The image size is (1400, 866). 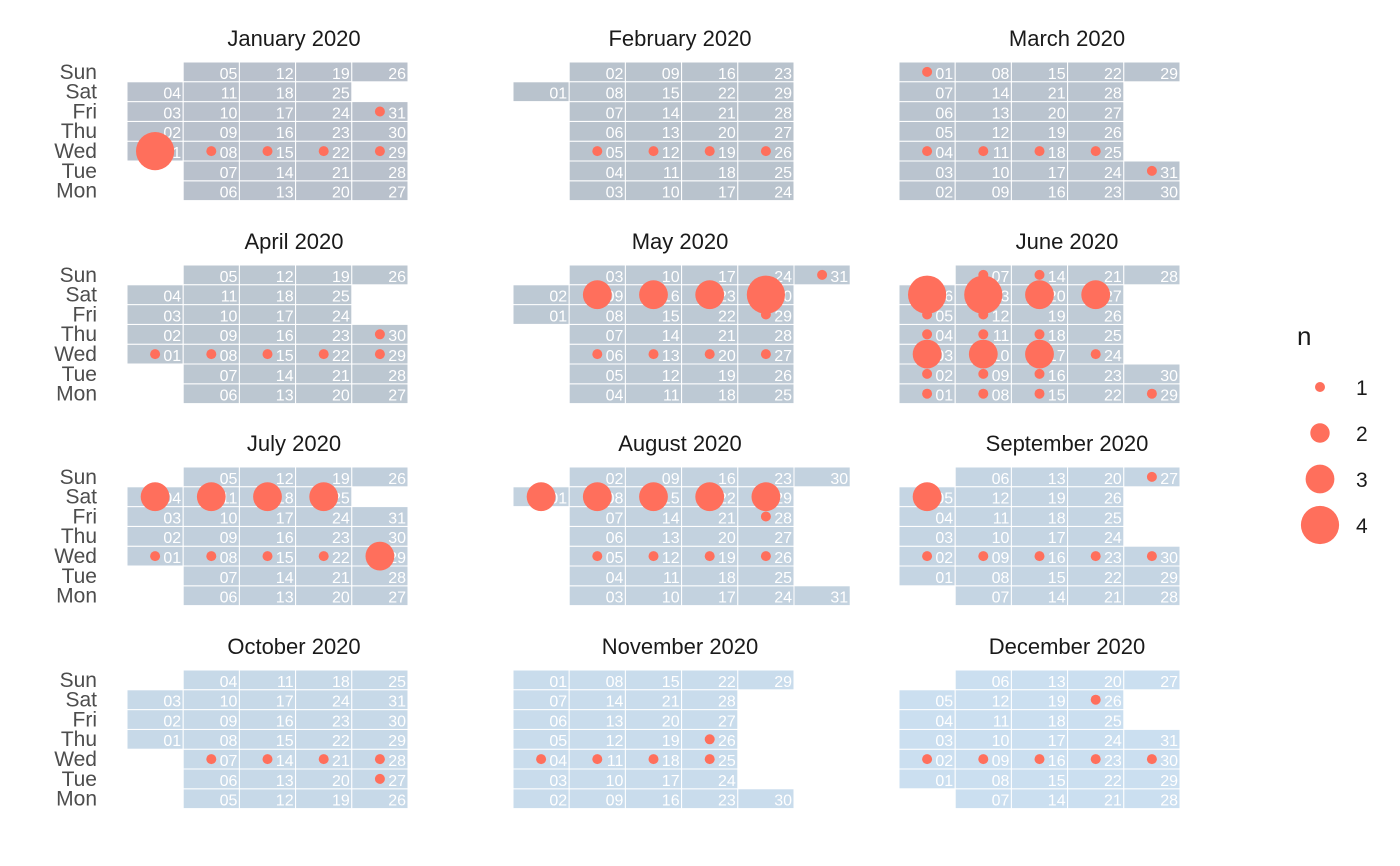 What do you see at coordinates (727, 781) in the screenshot?
I see `day-number: 24` at bounding box center [727, 781].